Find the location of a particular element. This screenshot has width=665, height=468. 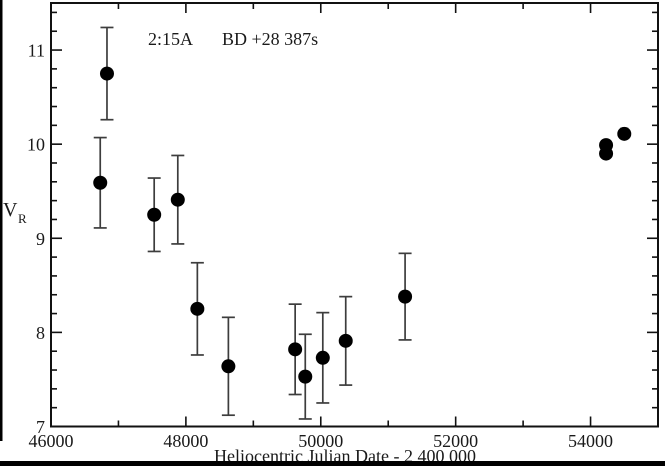

y-tick-label: 8 is located at coordinates (40, 333).